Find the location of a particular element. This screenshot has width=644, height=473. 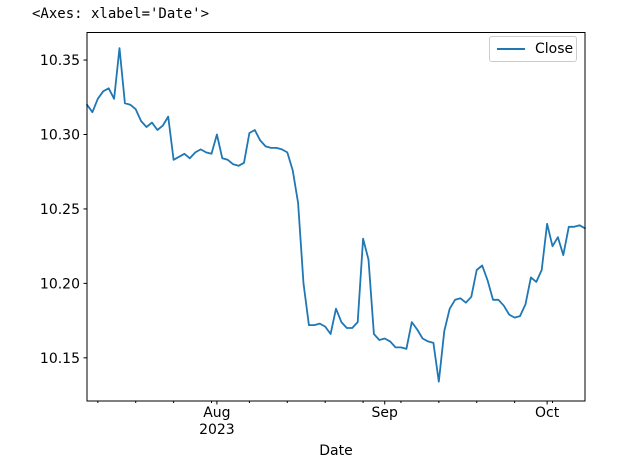

axes-repr-text: <Axes: xlabel='Date'> is located at coordinates (121, 14).